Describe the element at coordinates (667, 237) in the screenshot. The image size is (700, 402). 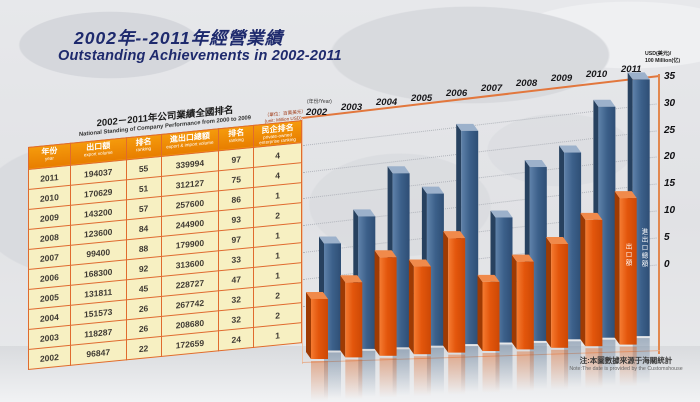
I see `y-tick-5: 5` at that location.